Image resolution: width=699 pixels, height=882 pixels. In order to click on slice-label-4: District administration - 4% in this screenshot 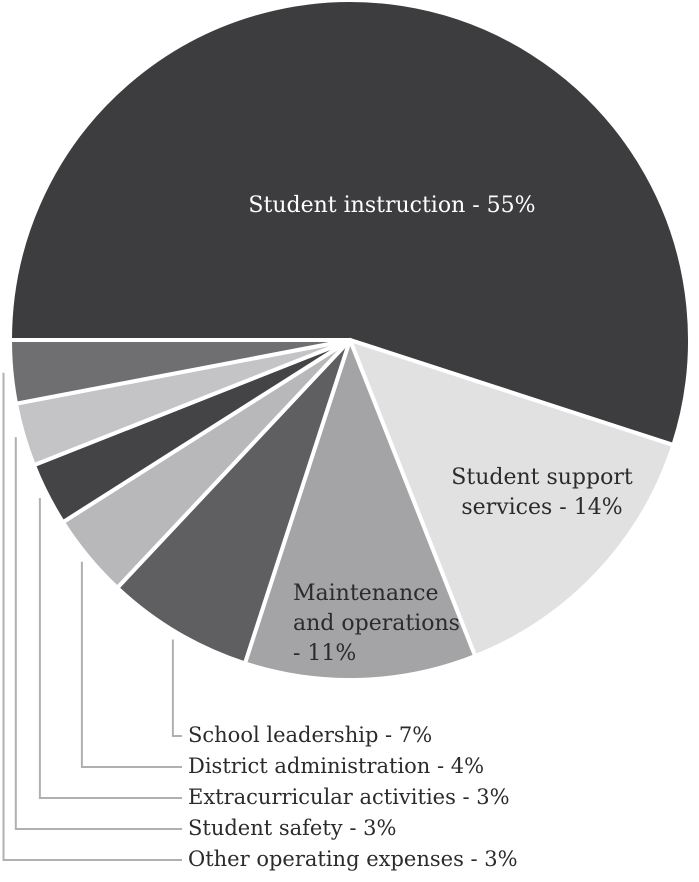, I will do `click(336, 766)`.